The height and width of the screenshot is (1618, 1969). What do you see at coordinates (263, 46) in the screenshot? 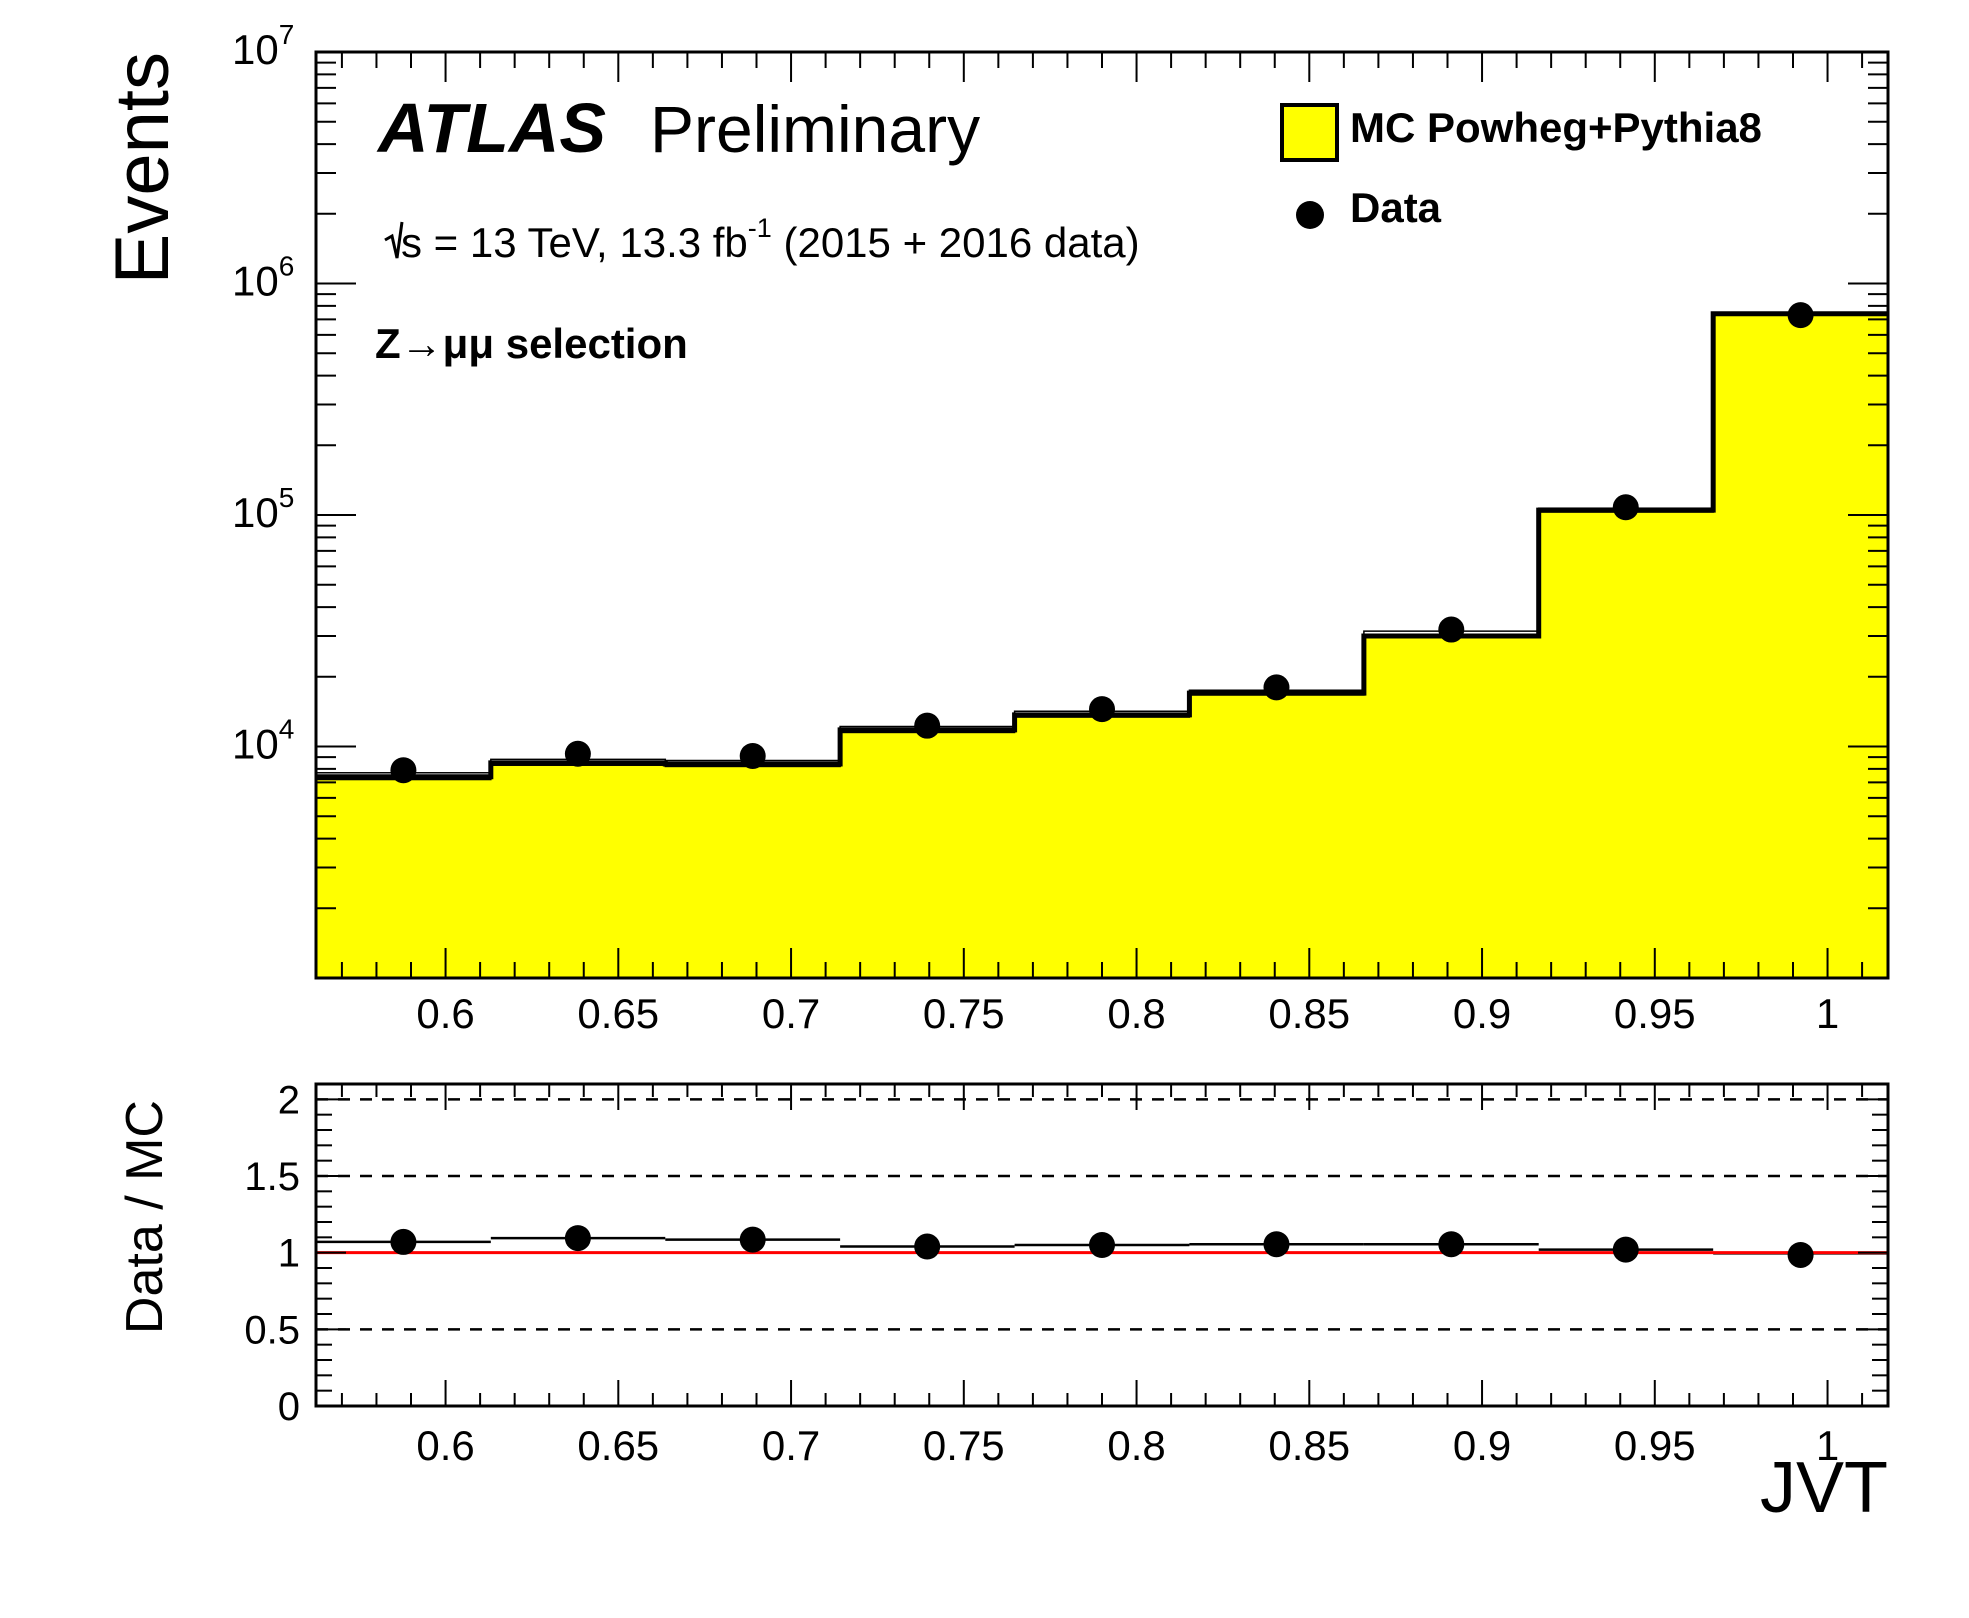
I see `y-tick-label: 10⁷` at bounding box center [263, 46].